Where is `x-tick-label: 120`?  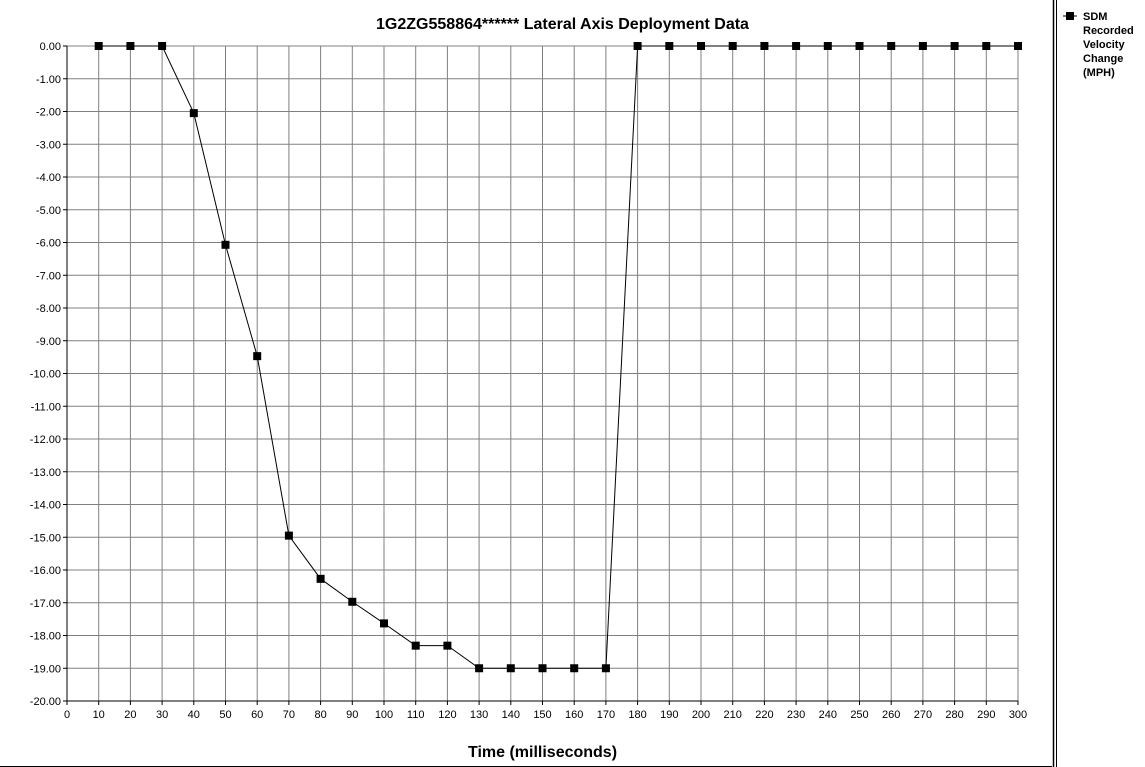 x-tick-label: 120 is located at coordinates (447, 715).